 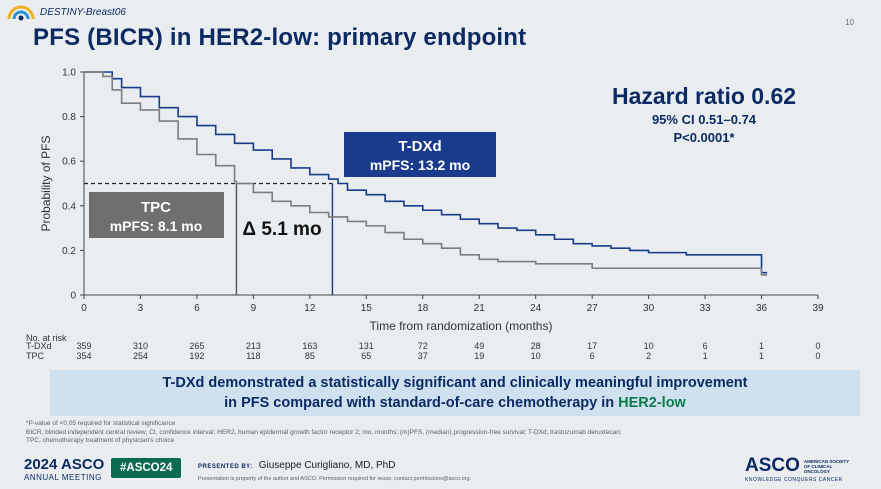 What do you see at coordinates (197, 308) in the screenshot?
I see `x-tick-label: 6` at bounding box center [197, 308].